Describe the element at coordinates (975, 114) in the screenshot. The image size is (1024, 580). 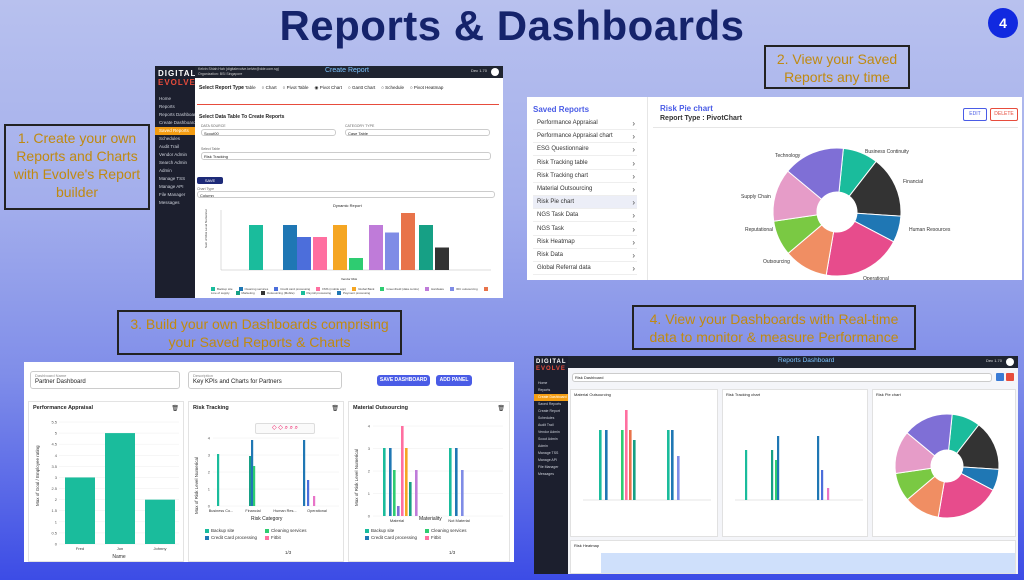
I see `edit-button: EDIT` at that location.